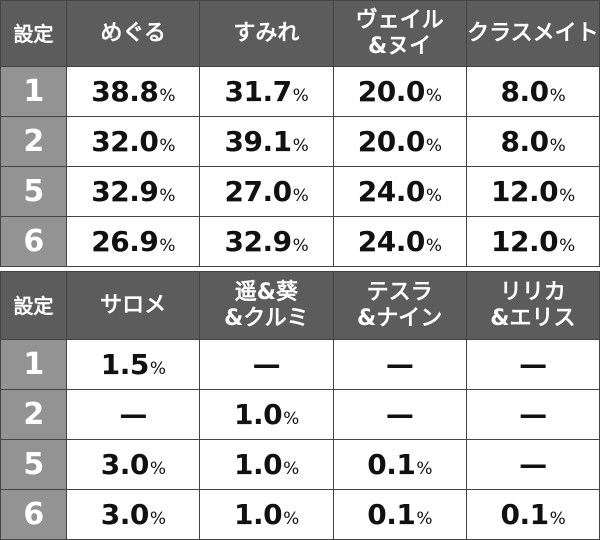 The width and height of the screenshot is (600, 540). I want to click on value-cell: 26.9%, so click(133, 241).